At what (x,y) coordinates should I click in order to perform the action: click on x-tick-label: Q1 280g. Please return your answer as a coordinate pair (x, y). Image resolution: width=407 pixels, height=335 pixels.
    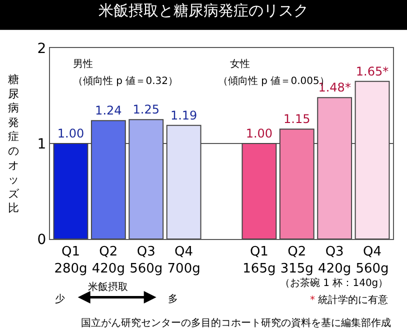
    Looking at the image, I should click on (71, 260).